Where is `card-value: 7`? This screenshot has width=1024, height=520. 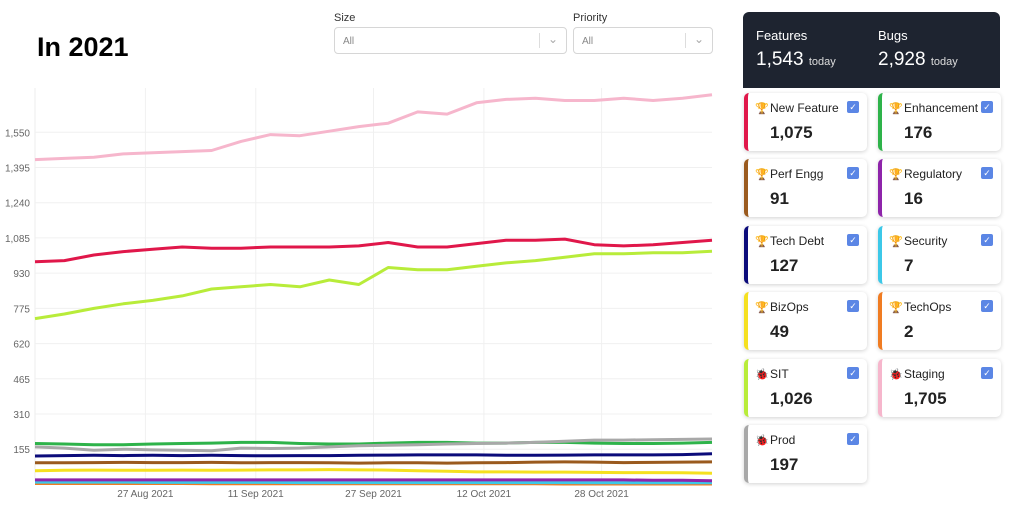
card-value: 7 is located at coordinates (909, 265).